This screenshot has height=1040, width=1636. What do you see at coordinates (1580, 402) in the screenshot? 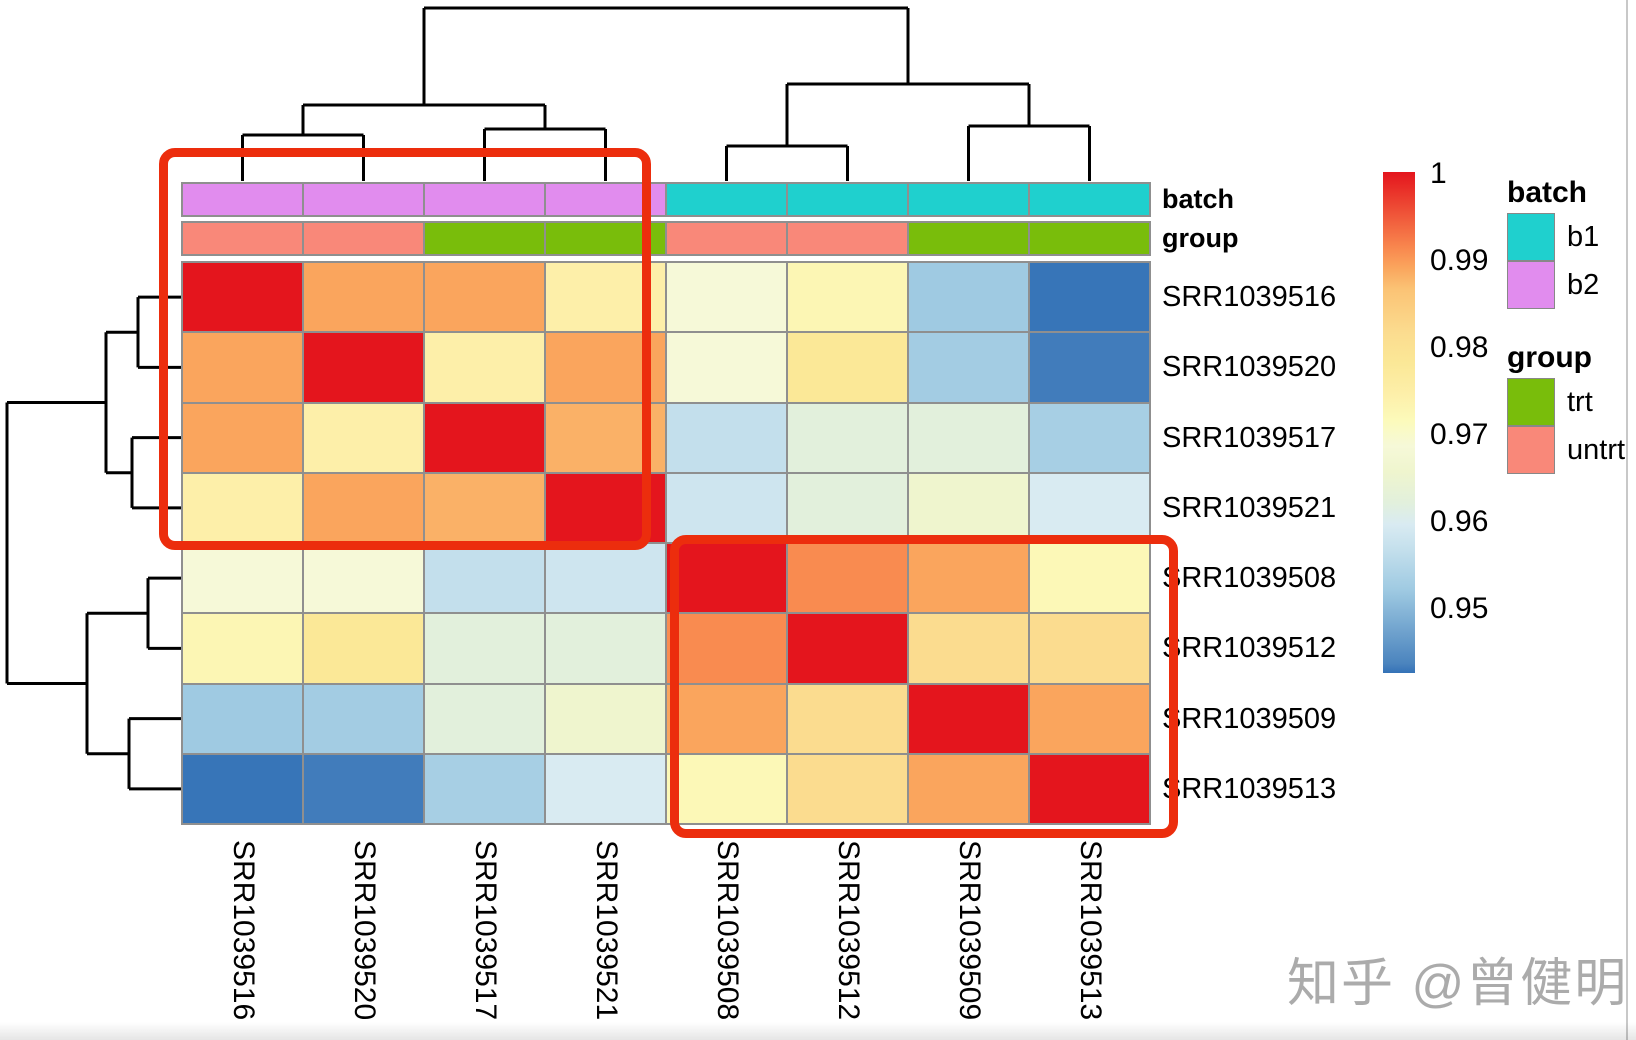
I see `group-label-trt: trt` at bounding box center [1580, 402].